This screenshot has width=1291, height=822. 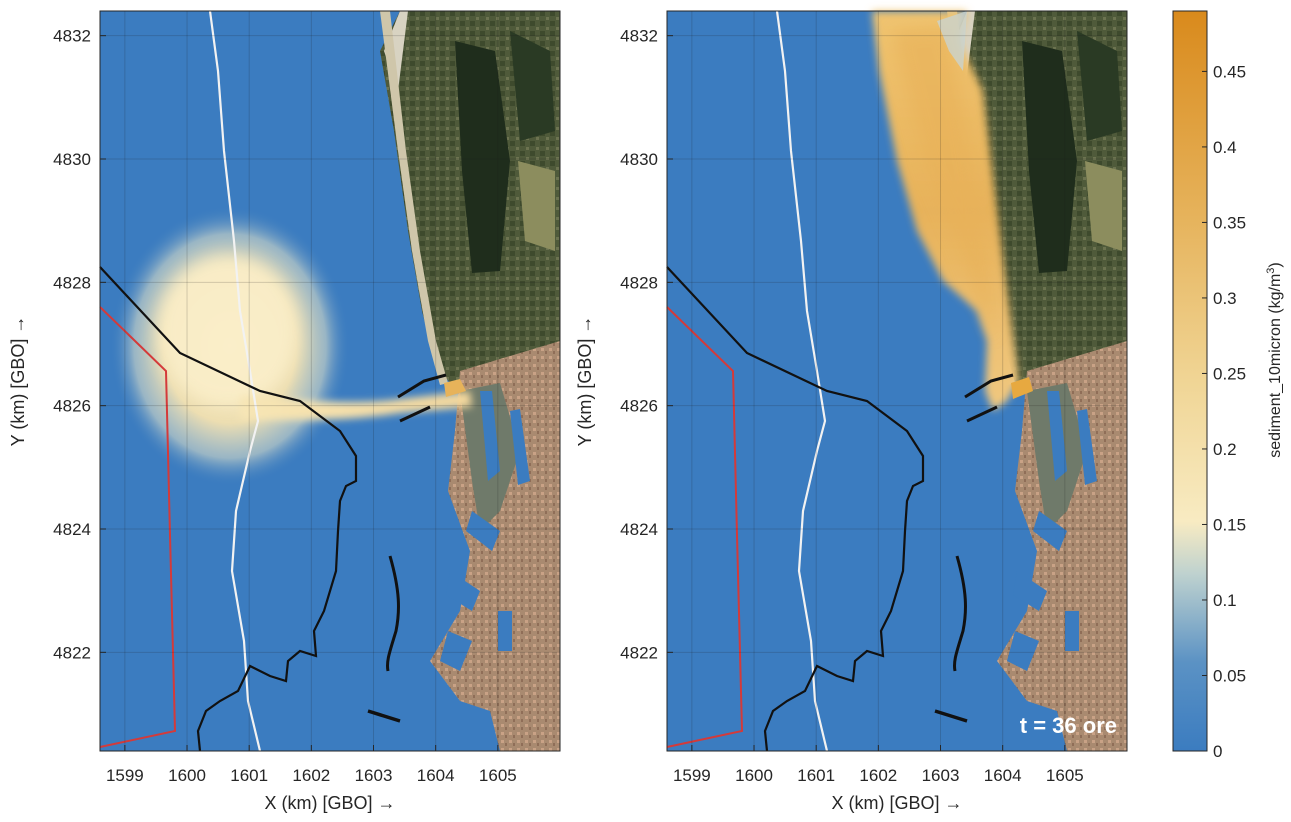 I want to click on colorbar-label: sediment_10micron (kg/m3), so click(x=1274, y=360).